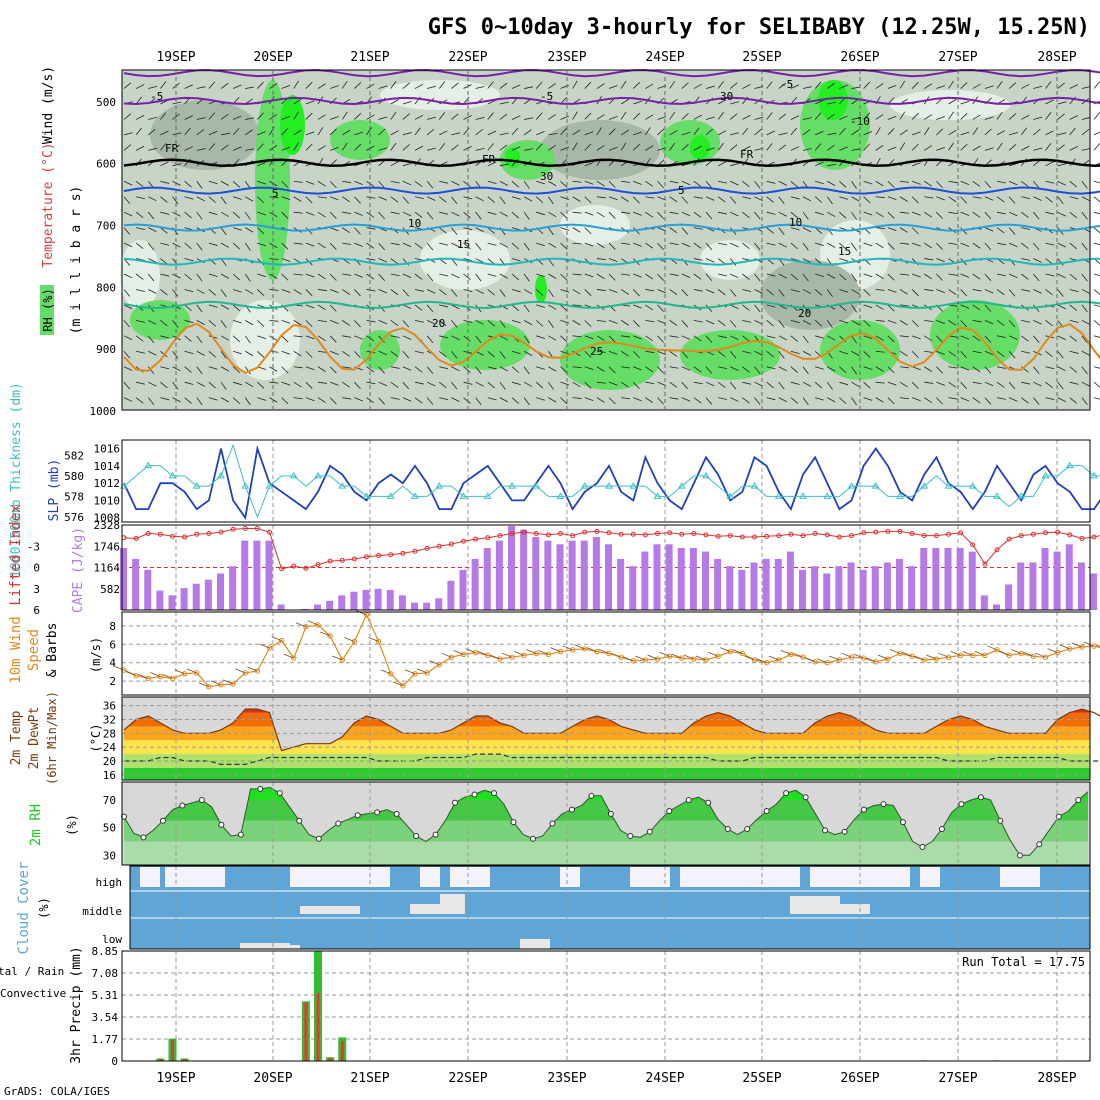  What do you see at coordinates (78, 570) in the screenshot?
I see `cape-label: CAPE (J/kg)` at bounding box center [78, 570].